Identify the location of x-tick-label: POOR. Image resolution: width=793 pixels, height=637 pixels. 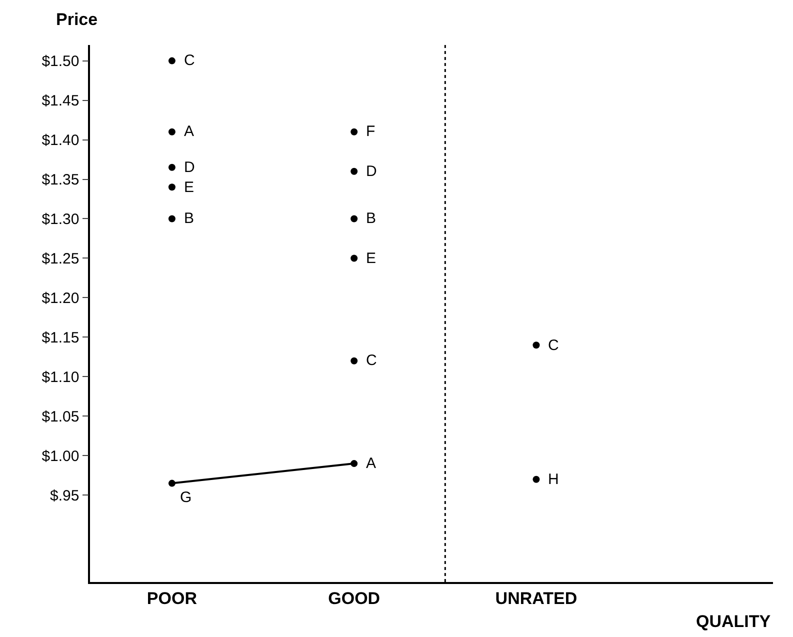
(171, 598).